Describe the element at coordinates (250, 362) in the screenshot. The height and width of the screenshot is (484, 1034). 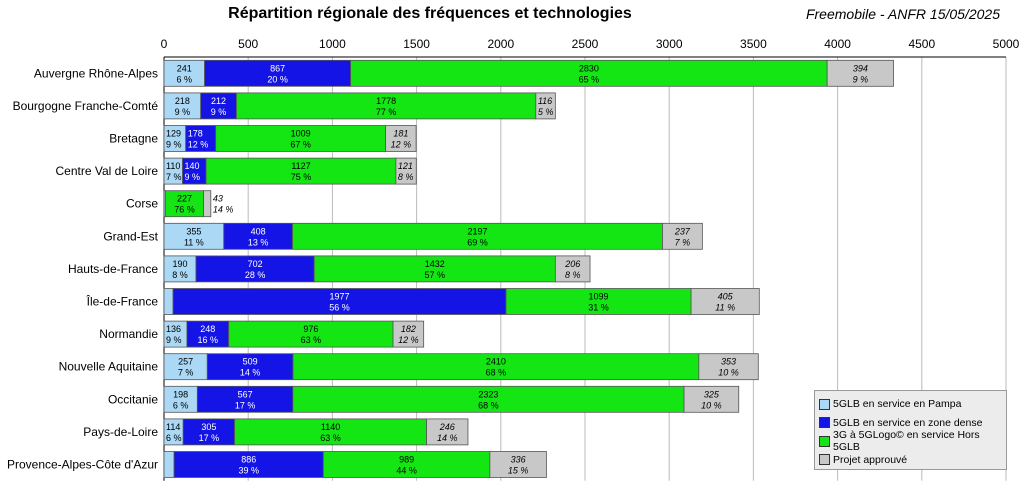
I see `data-label-value: 509` at that location.